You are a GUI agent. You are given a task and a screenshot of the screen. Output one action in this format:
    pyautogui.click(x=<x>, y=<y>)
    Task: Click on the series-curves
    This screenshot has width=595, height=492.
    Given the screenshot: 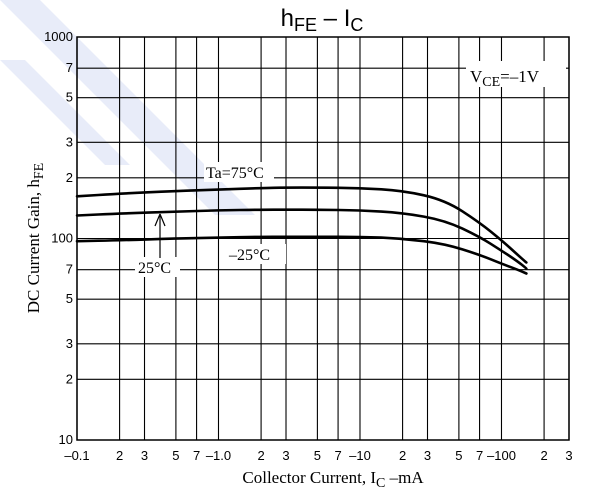 What is the action you would take?
    pyautogui.click(x=301, y=230)
    